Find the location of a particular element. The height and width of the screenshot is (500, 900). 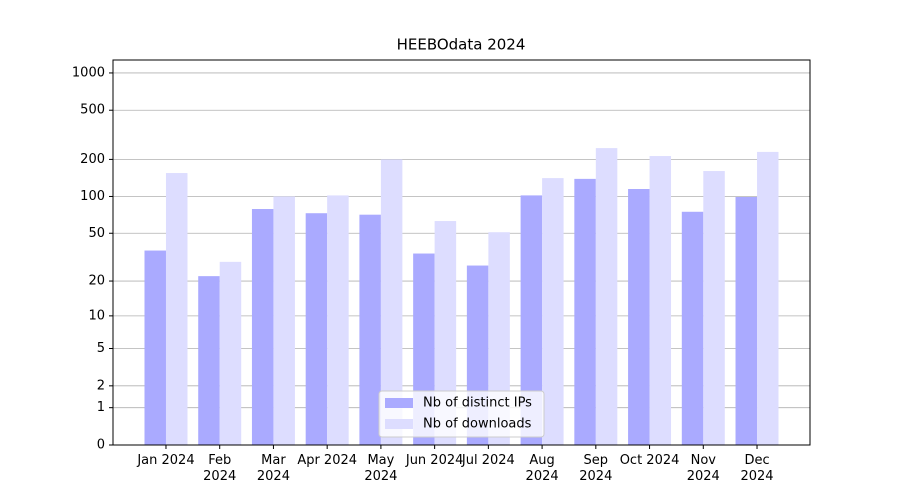

y-tick-label: 5 is located at coordinates (101, 348).